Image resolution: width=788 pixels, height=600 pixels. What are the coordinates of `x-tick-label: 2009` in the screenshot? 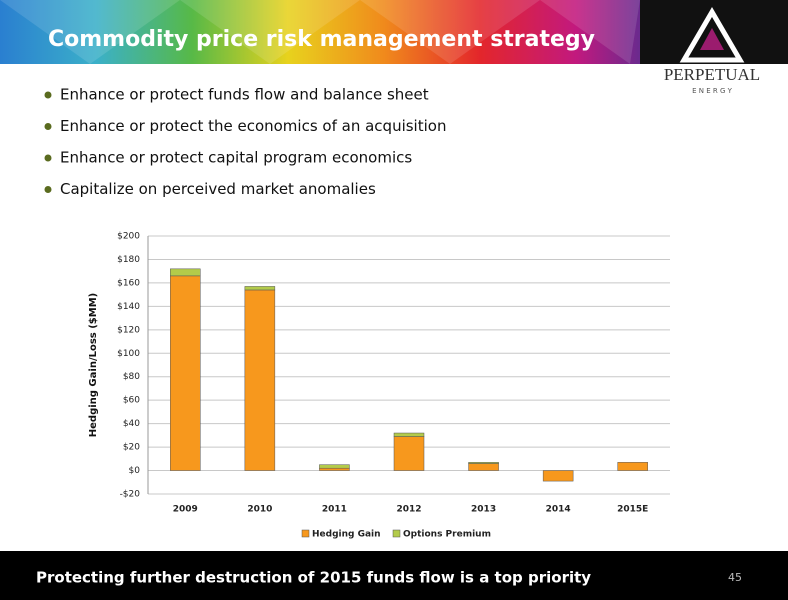 It's located at (185, 510).